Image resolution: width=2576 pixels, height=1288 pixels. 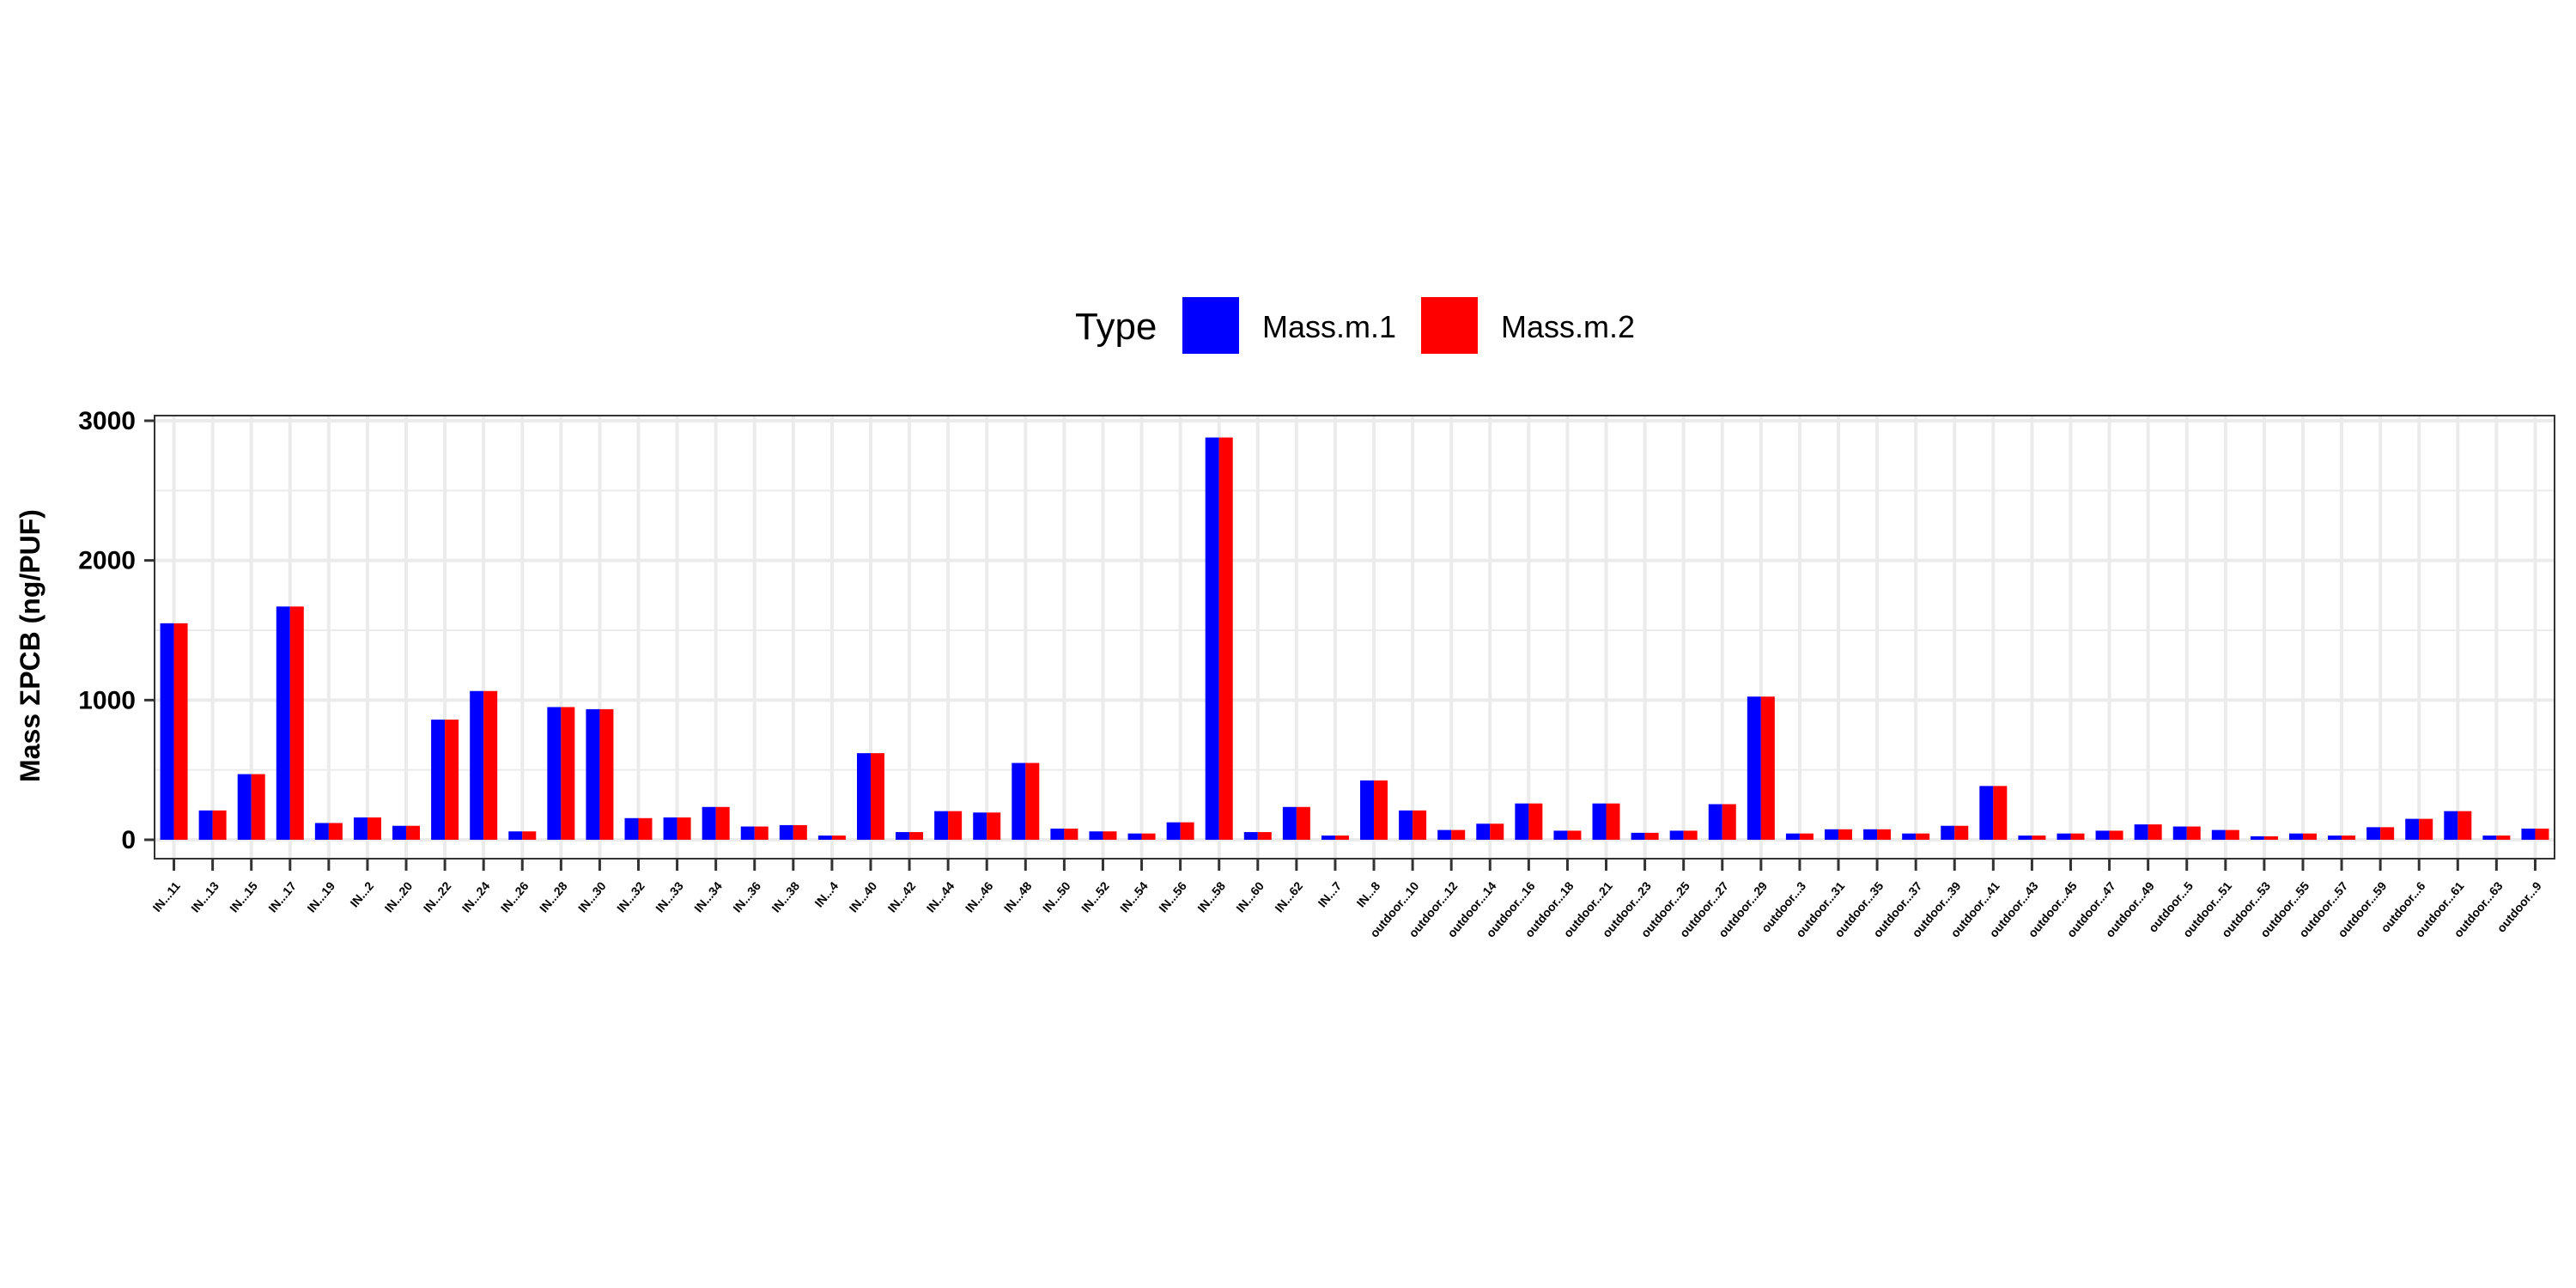 What do you see at coordinates (669, 896) in the screenshot?
I see `x-tick-label: IN...33` at bounding box center [669, 896].